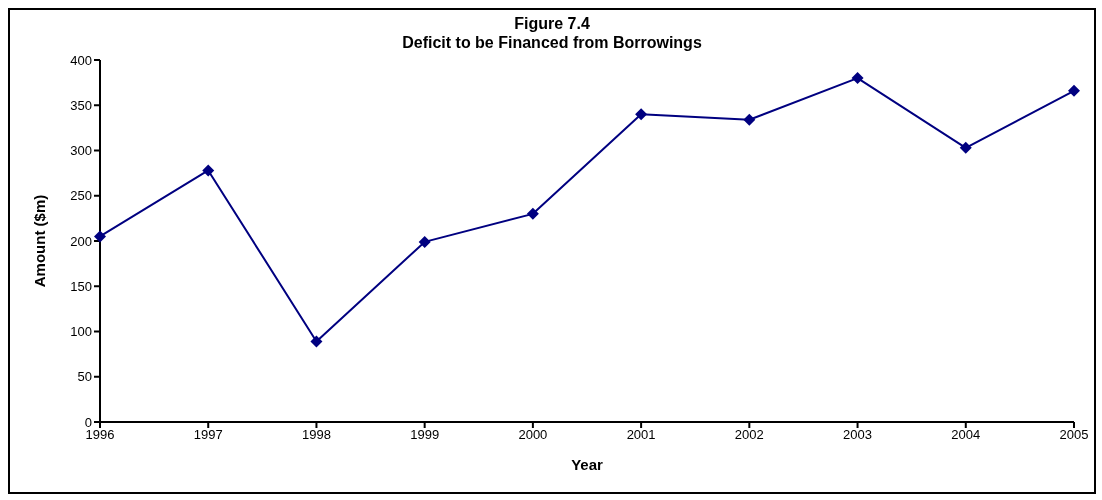 The height and width of the screenshot is (500, 1102). Describe the element at coordinates (316, 435) in the screenshot. I see `x-tick-label: 1998` at that location.